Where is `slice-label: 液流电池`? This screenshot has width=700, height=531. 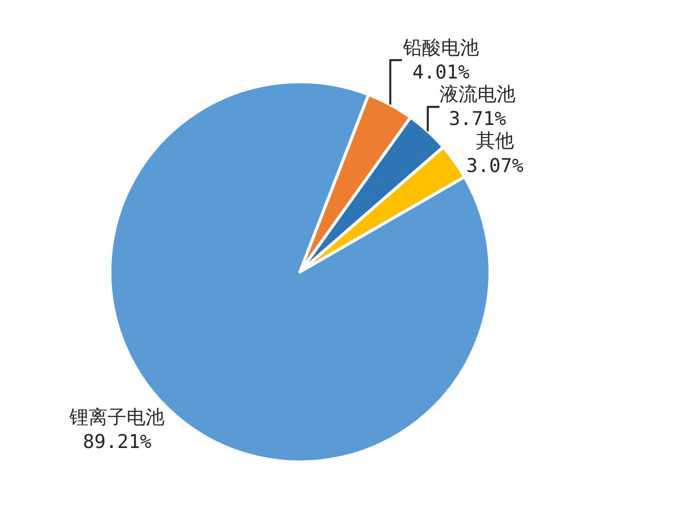
slice-label: 液流电池 is located at coordinates (477, 95).